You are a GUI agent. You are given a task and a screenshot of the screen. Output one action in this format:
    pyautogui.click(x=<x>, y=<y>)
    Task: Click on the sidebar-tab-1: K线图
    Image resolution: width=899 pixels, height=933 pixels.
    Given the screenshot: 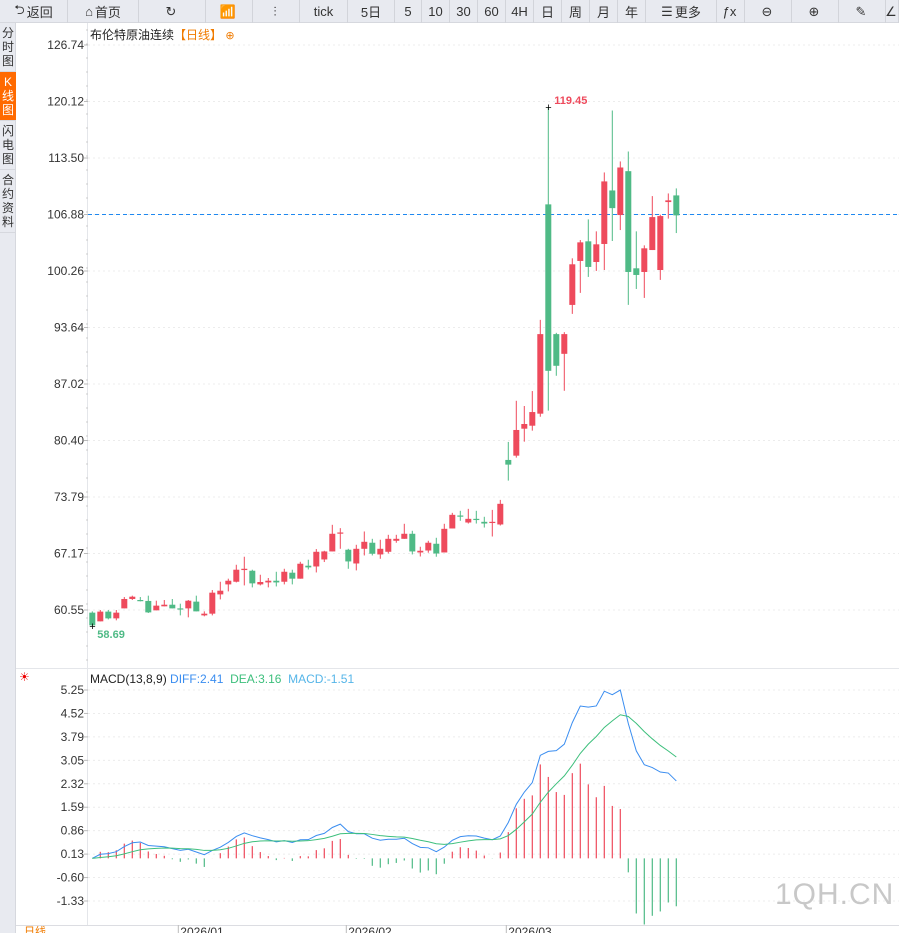 What is the action you would take?
    pyautogui.click(x=8, y=96)
    